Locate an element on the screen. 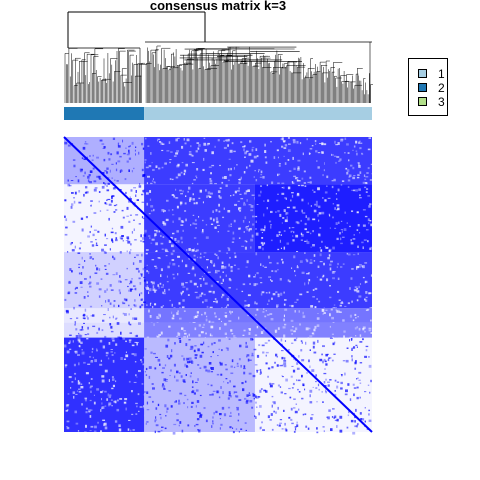 The image size is (480, 480). chart-title: consensus matrix k=3 is located at coordinates (218, 6).